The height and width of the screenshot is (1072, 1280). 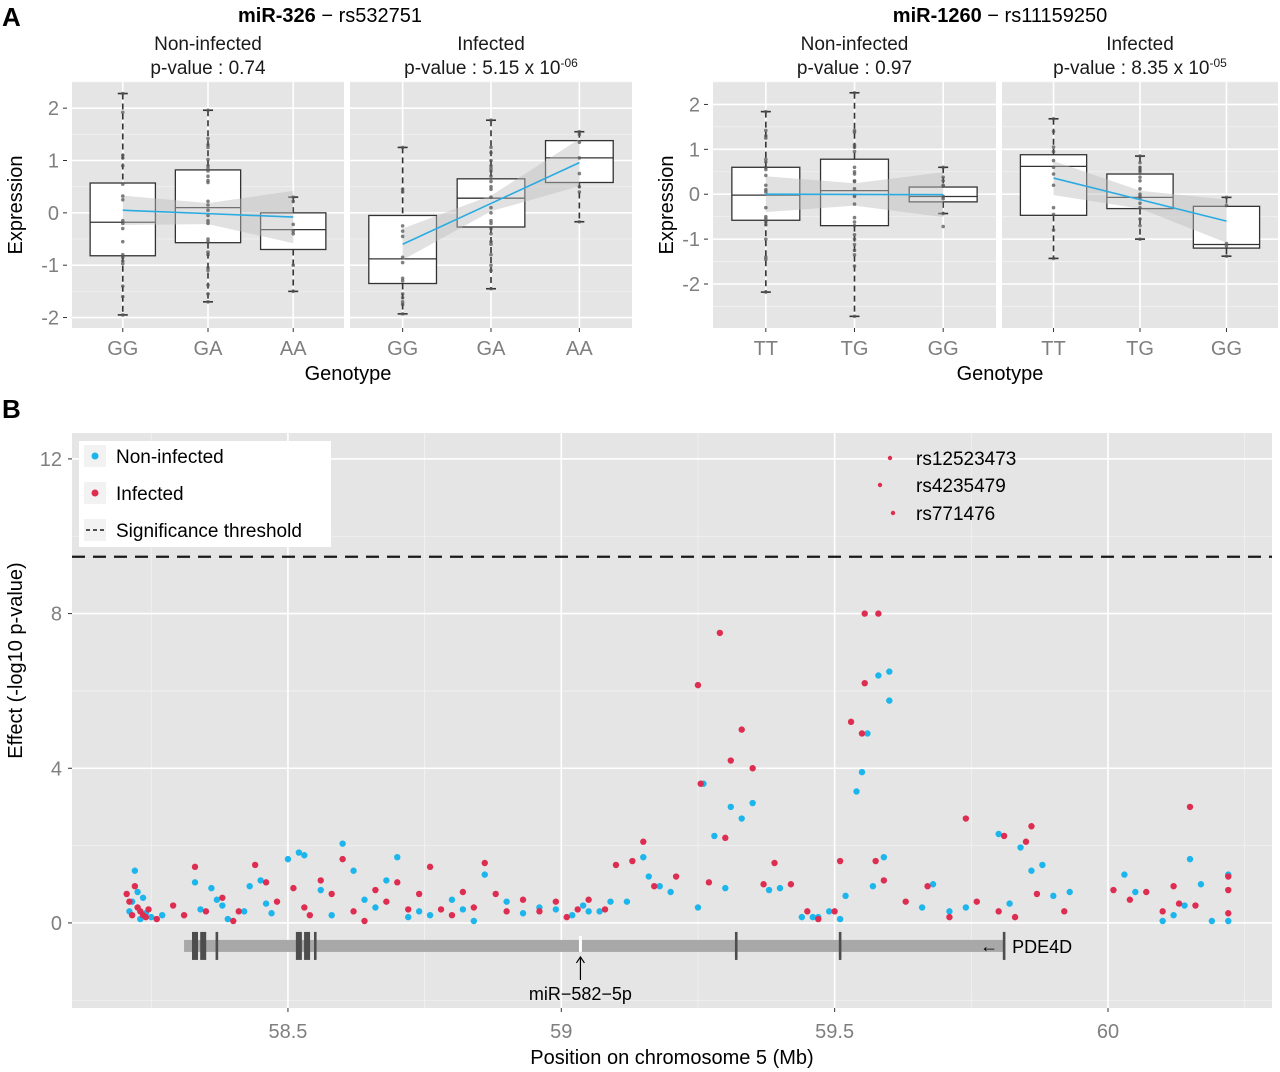 I want to click on snp-label: rs12523473, so click(x=966, y=459).